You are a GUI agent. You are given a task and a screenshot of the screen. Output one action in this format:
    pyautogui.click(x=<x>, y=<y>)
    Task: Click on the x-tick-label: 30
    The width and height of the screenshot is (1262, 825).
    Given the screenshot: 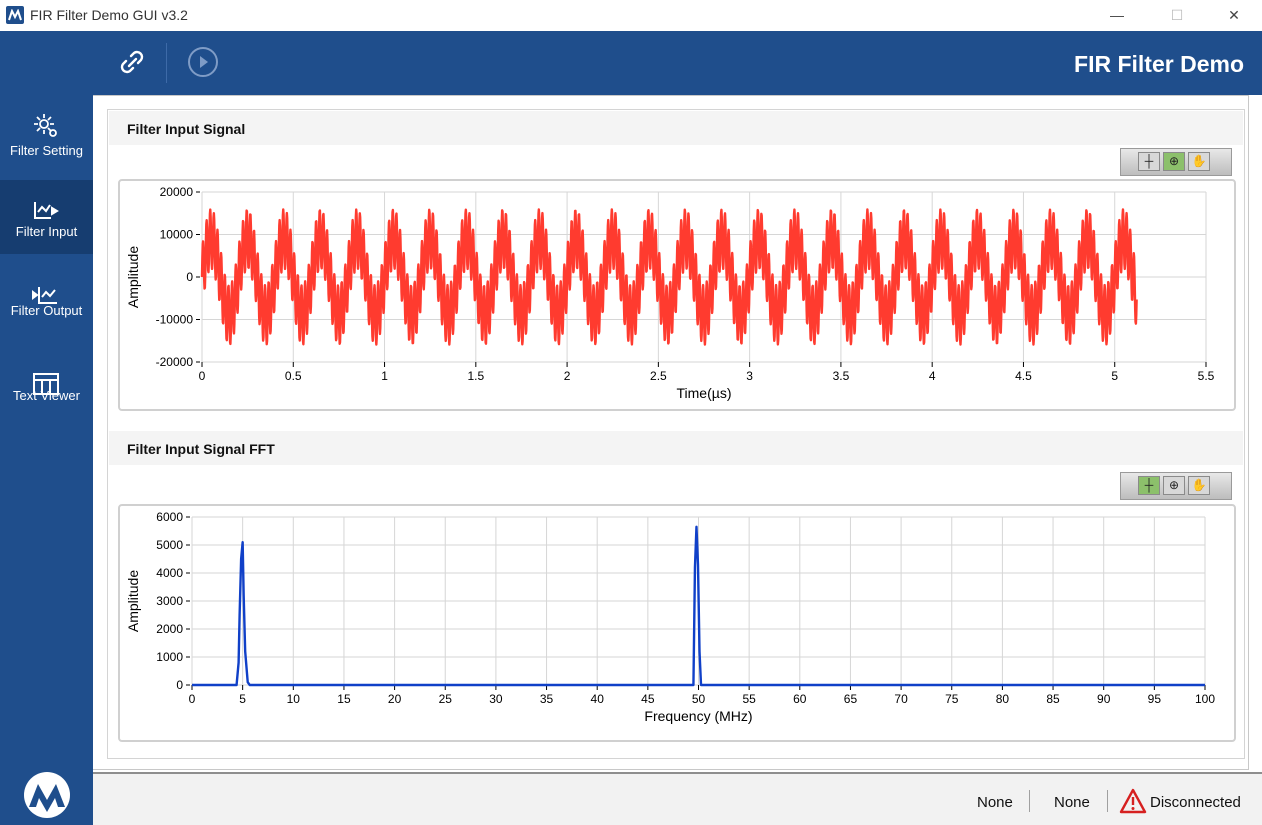 What is the action you would take?
    pyautogui.click(x=496, y=699)
    